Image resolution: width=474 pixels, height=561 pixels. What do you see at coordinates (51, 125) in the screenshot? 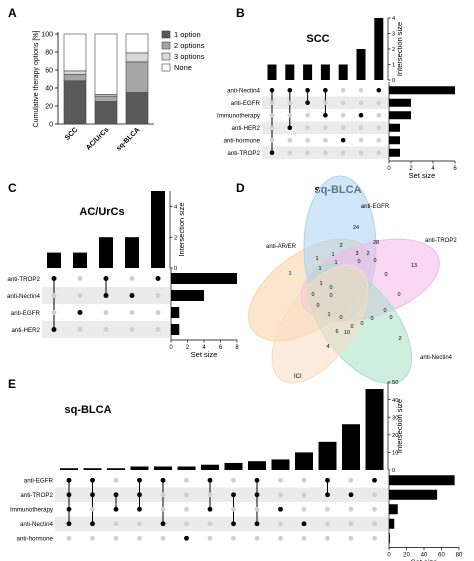
I see `y-tick-label: 0` at bounding box center [51, 125].